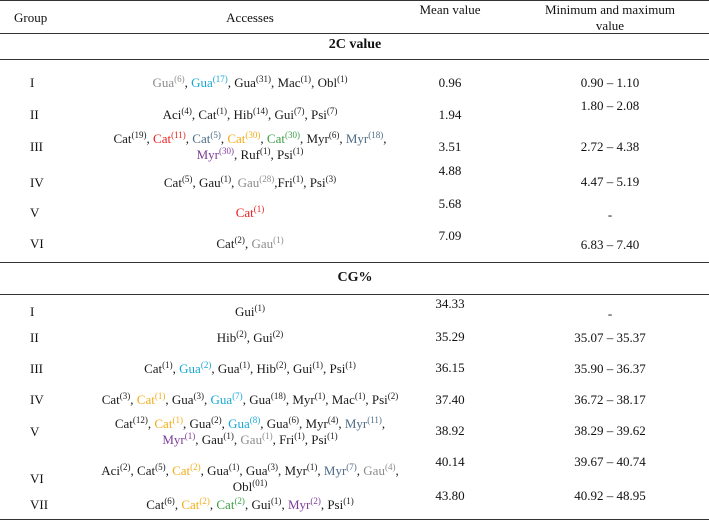 The image size is (709, 521). I want to click on min-max-value: 40.92 – 48.95, so click(610, 495).